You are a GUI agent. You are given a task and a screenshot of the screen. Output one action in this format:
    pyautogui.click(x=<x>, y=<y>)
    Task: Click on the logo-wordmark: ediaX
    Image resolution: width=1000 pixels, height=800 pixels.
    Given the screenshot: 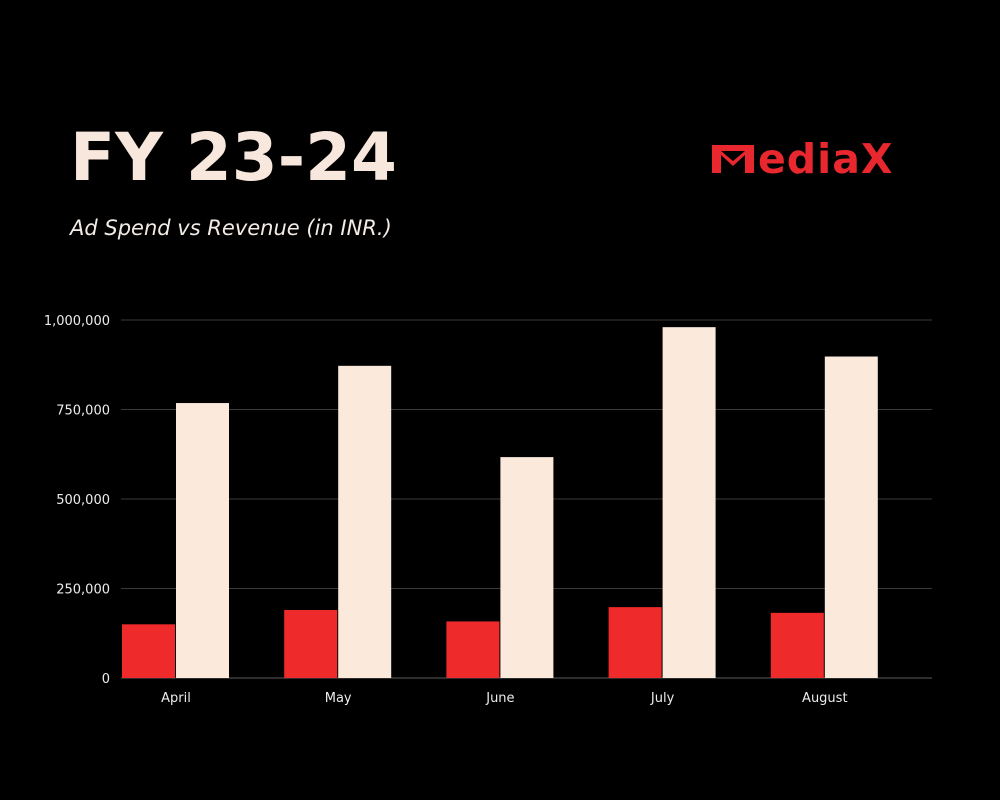 What is the action you would take?
    pyautogui.click(x=826, y=159)
    